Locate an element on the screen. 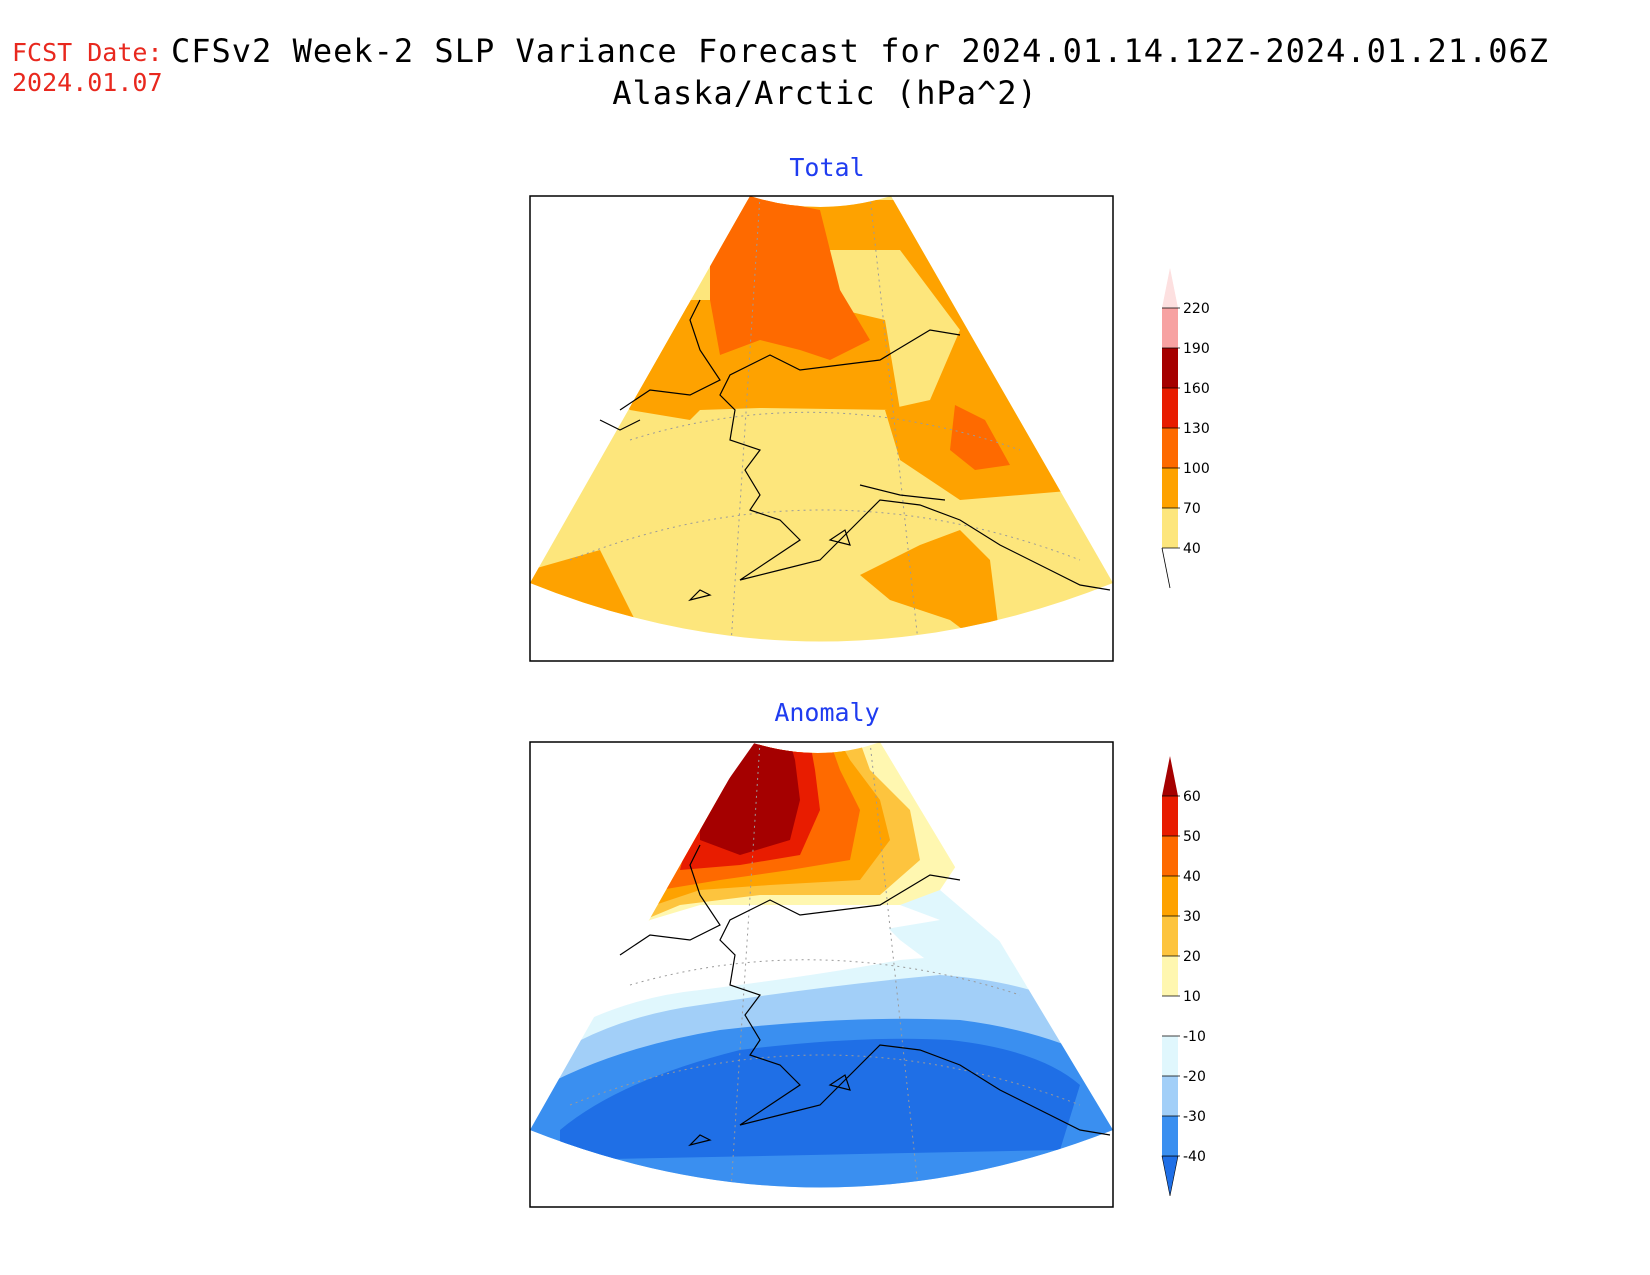 This screenshot has height=1275, width=1650. total-colorbar-over-arrow is located at coordinates (1170, 288).